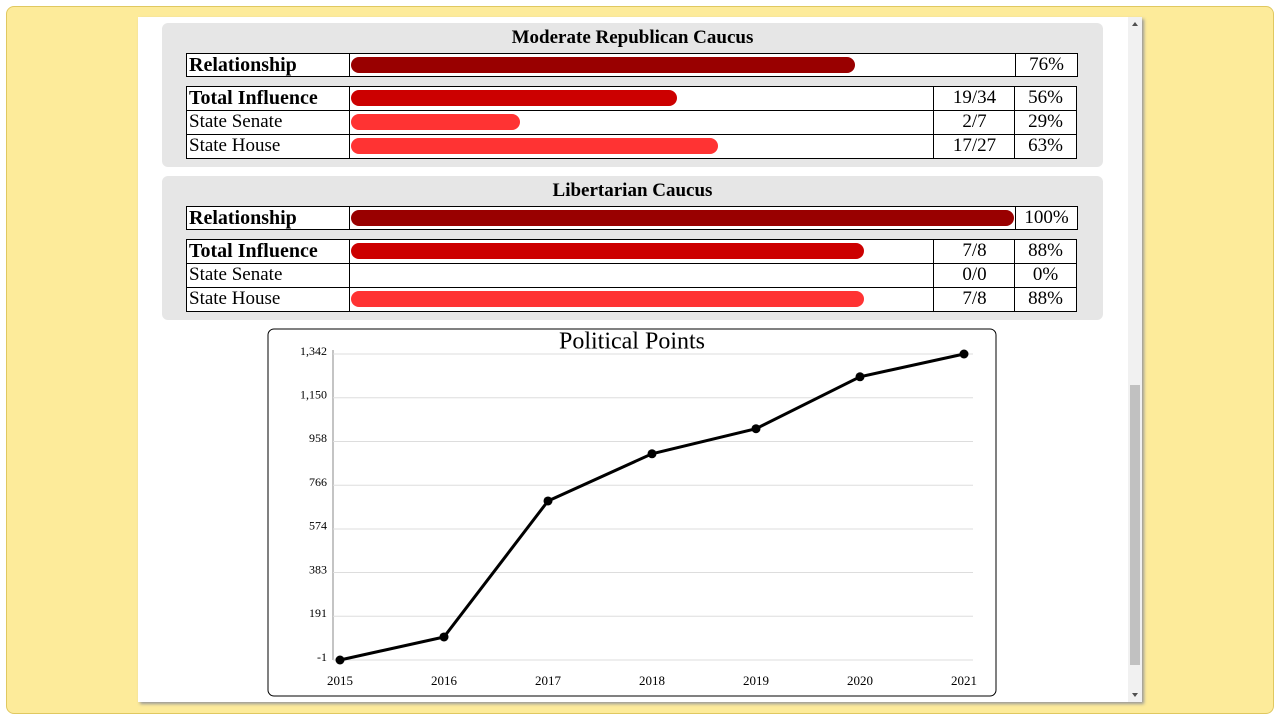 This screenshot has height=720, width=1280. What do you see at coordinates (548, 680) in the screenshot?
I see `x-tick-label: 2017` at bounding box center [548, 680].